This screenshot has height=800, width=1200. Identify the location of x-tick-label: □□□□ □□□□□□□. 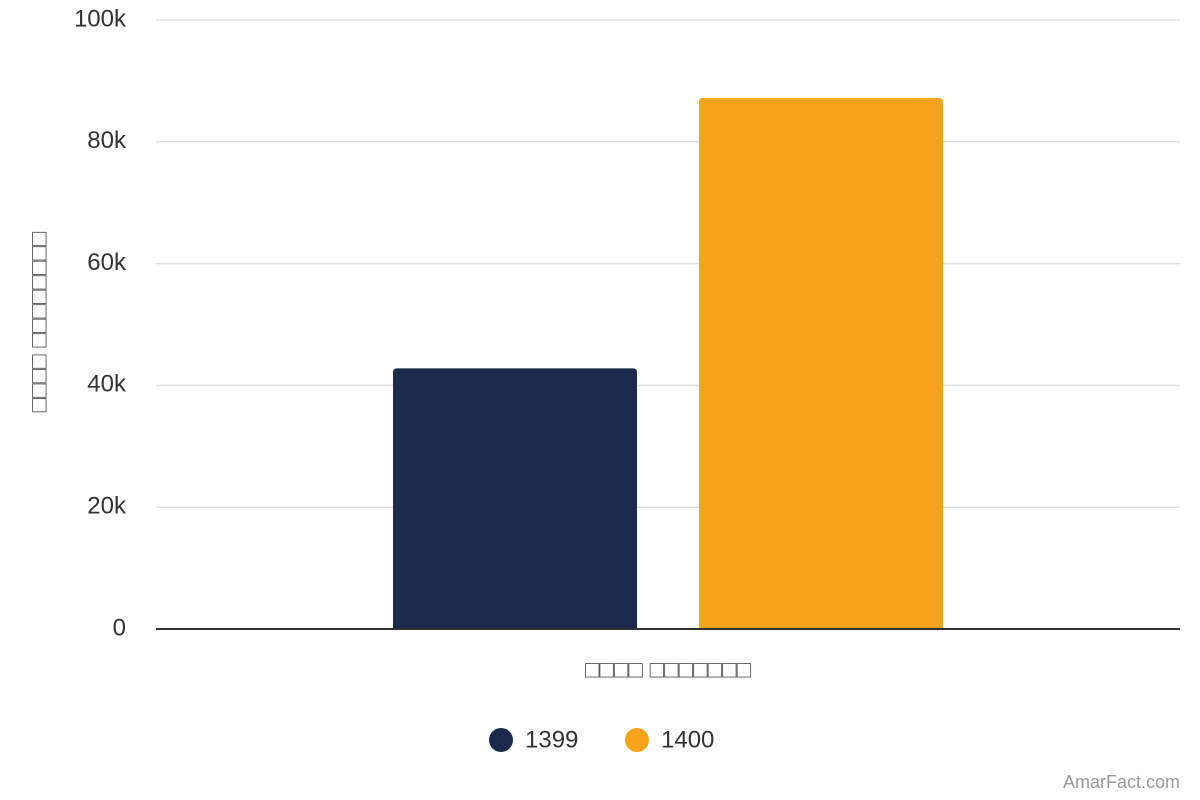
(668, 669).